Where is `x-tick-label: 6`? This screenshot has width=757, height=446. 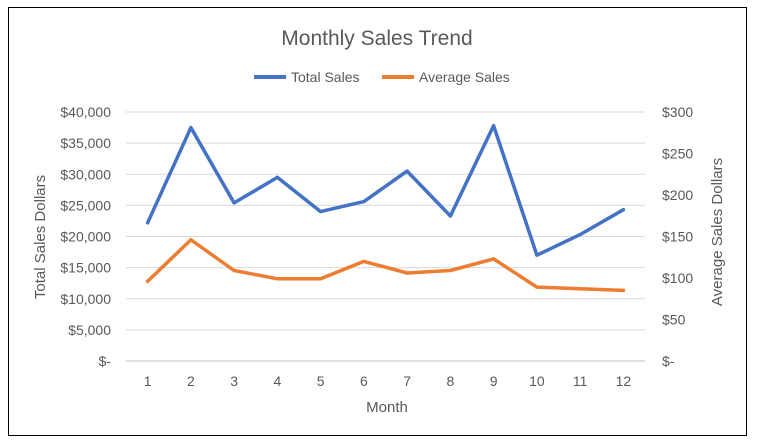 x-tick-label: 6 is located at coordinates (364, 381).